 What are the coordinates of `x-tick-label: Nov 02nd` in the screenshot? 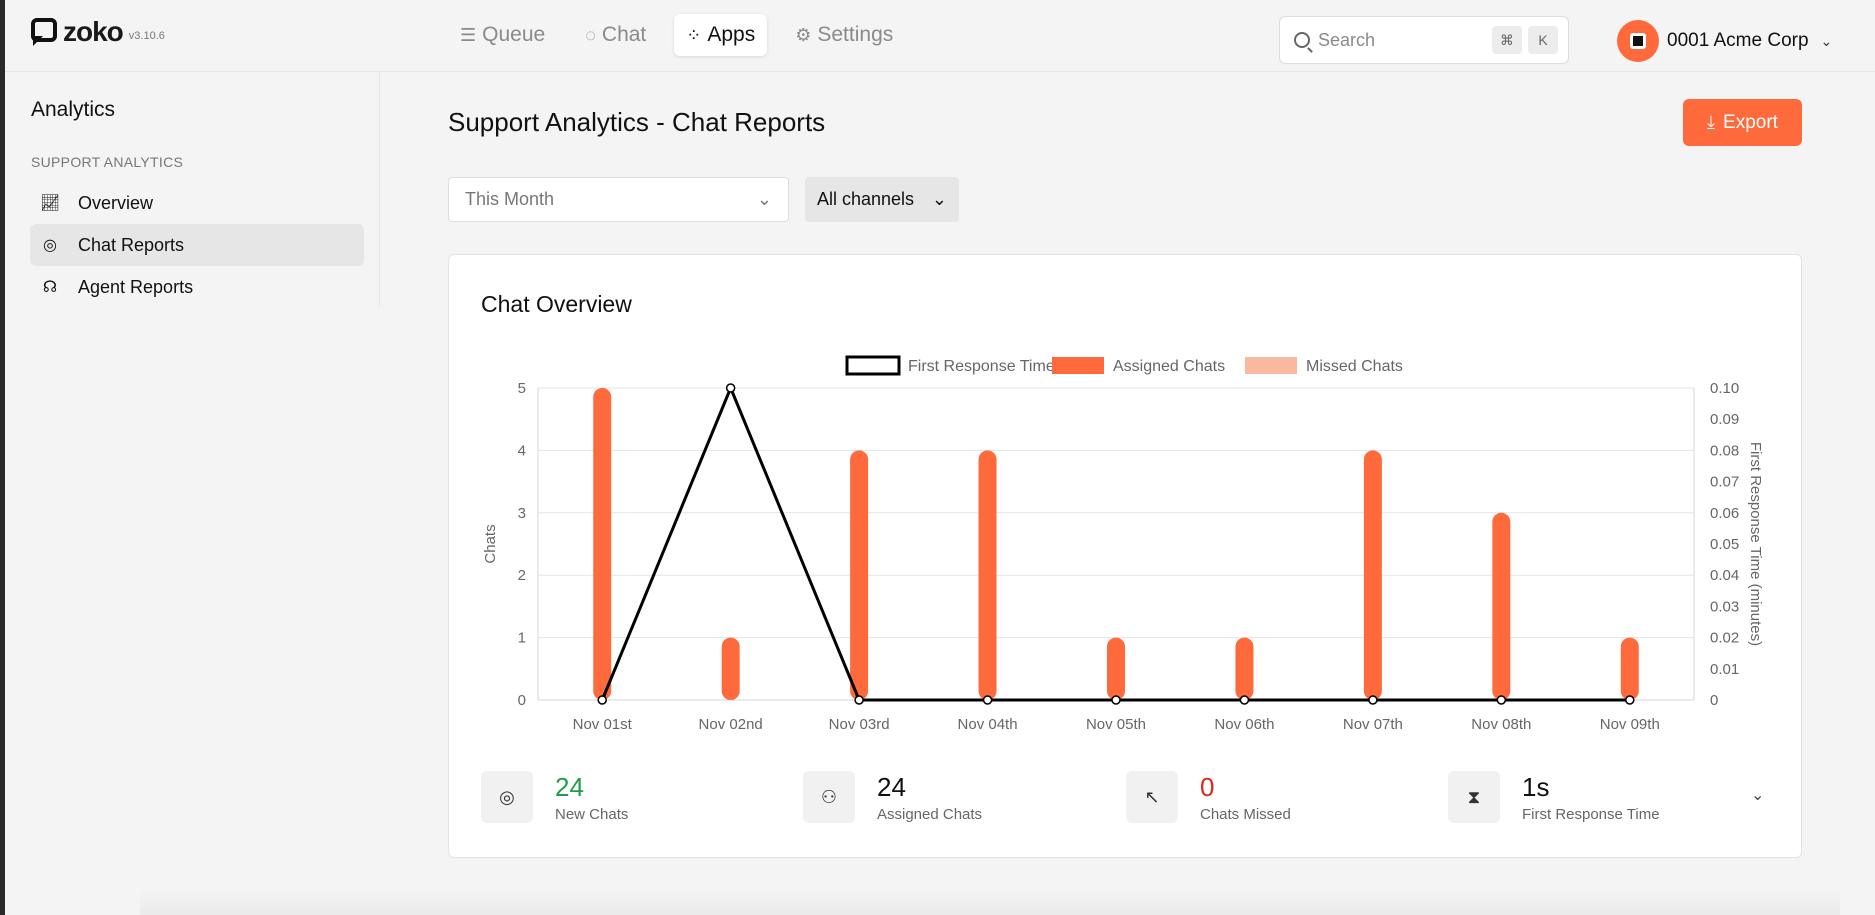 It's located at (731, 724).